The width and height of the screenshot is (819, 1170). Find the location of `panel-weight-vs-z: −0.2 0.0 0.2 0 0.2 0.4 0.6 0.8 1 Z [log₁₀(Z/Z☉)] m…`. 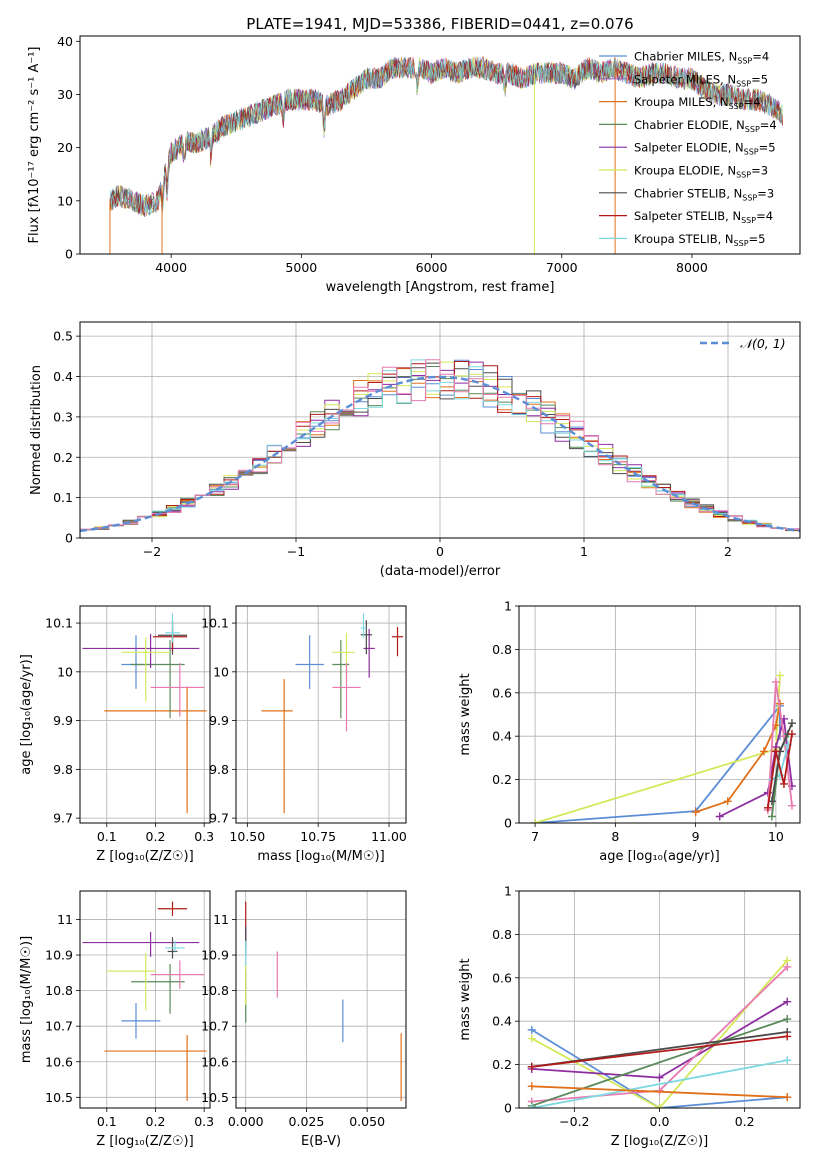

panel-weight-vs-z: −0.2 0.0 0.2 0 0.2 0.4 0.6 0.8 1 Z [log₁₀(Z/Z☉)] m… is located at coordinates (629, 1016).